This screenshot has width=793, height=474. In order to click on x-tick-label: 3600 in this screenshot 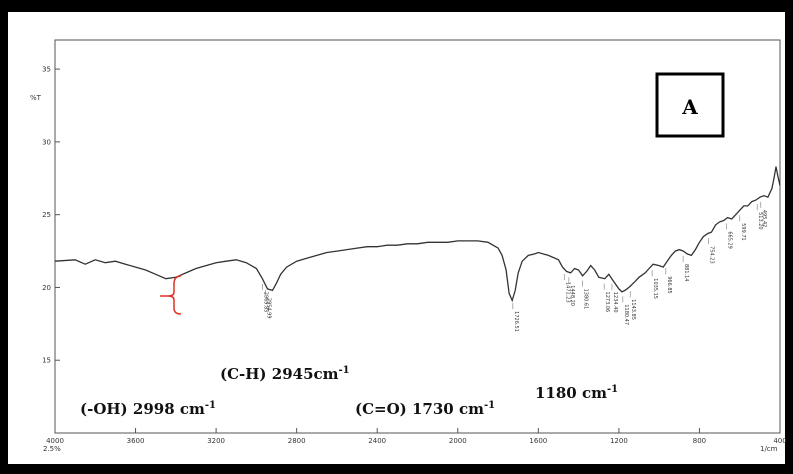, I will do `click(136, 441)`.